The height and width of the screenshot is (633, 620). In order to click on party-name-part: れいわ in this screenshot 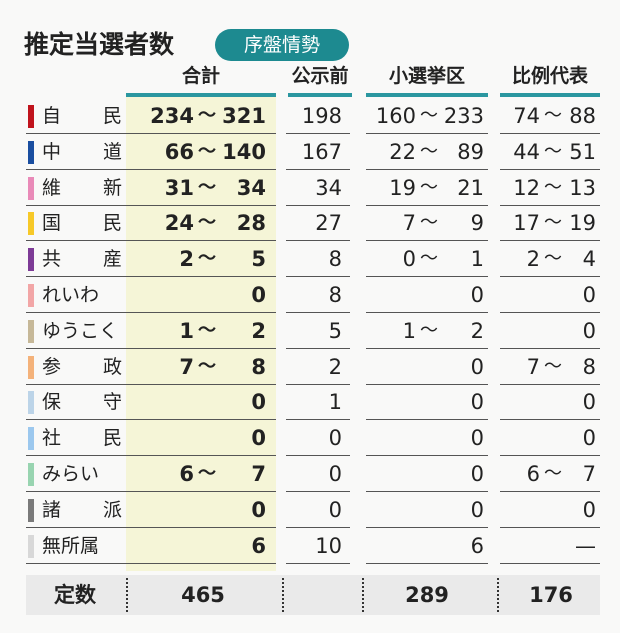, I will do `click(71, 295)`.